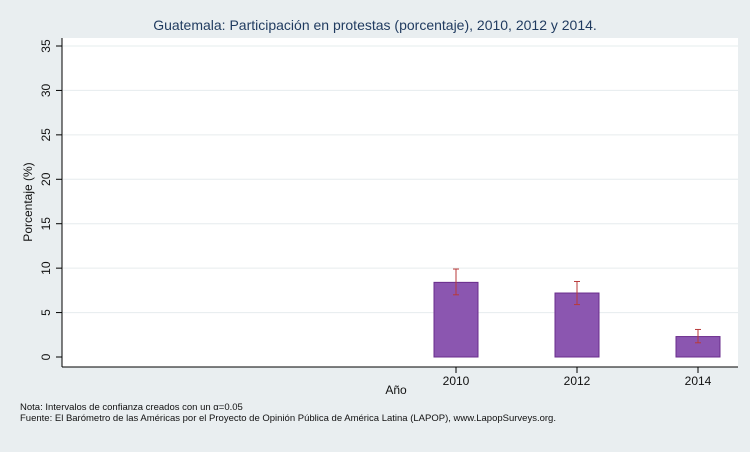  Describe the element at coordinates (46, 312) in the screenshot. I see `y-tick-label: 5` at that location.